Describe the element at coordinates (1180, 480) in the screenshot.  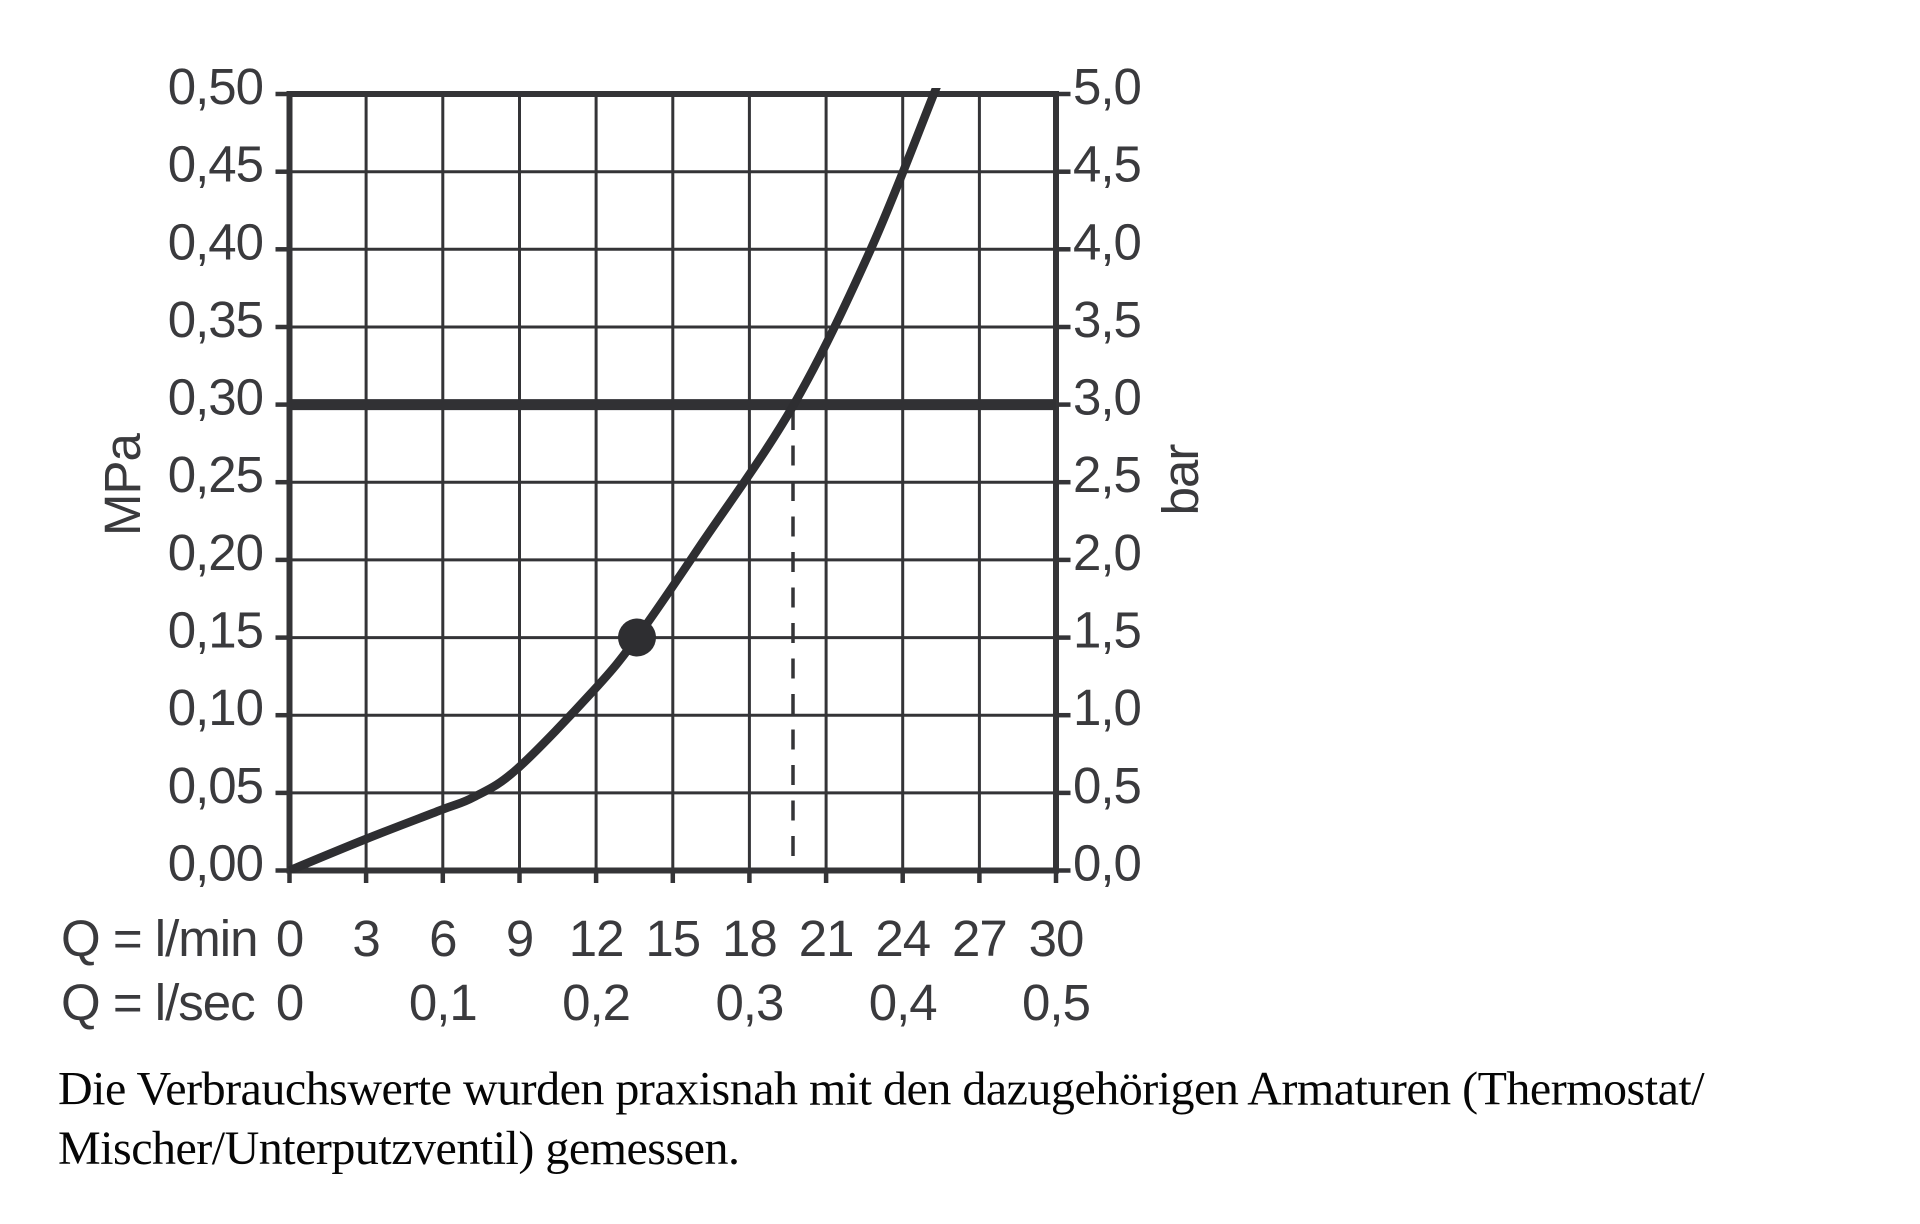
I see `svg-text: bar` at that location.